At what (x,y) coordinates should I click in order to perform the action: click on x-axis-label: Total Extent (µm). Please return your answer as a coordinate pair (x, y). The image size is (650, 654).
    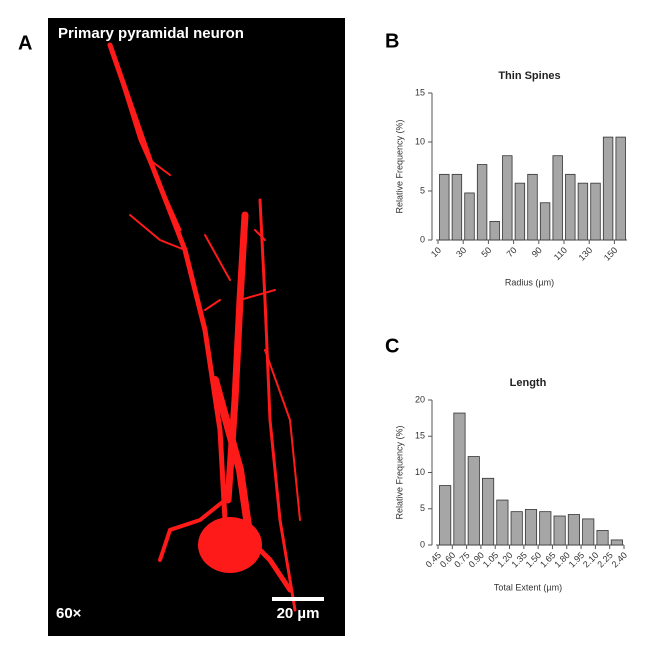
    Looking at the image, I should click on (528, 587).